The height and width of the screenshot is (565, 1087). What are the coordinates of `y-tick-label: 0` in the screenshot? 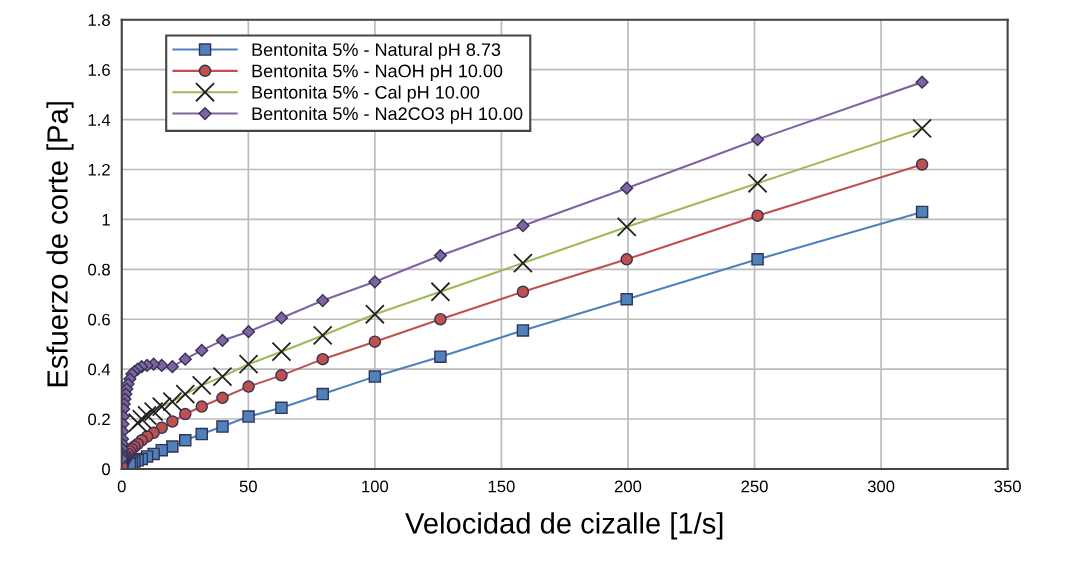 It's located at (106, 469).